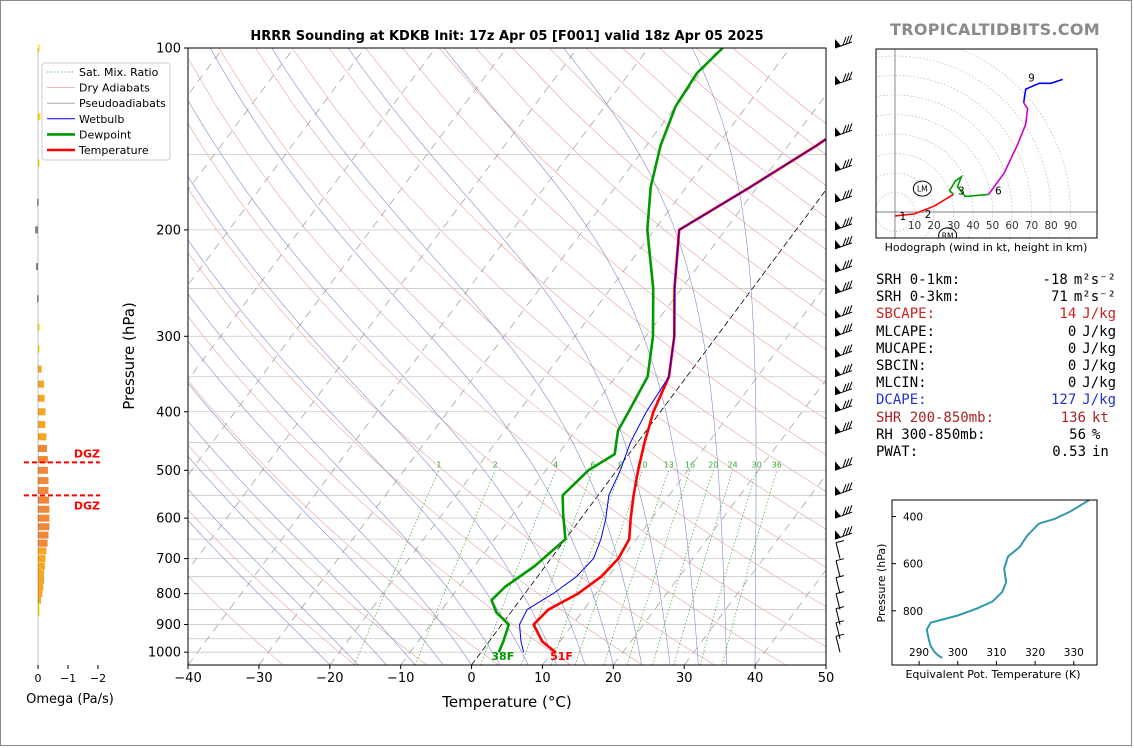  Describe the element at coordinates (996, 452) in the screenshot. I see `param-row: PWAT: 0.53 in` at that location.